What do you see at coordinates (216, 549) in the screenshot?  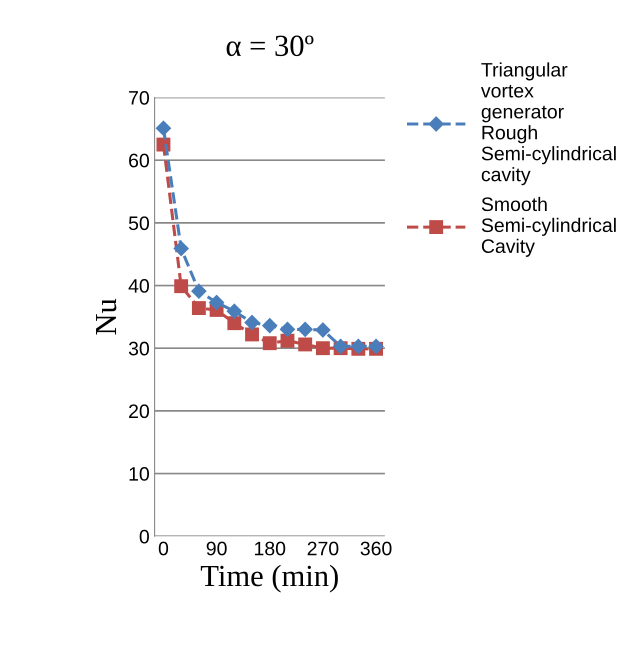 I see `x-tick-label: 90` at bounding box center [216, 549].